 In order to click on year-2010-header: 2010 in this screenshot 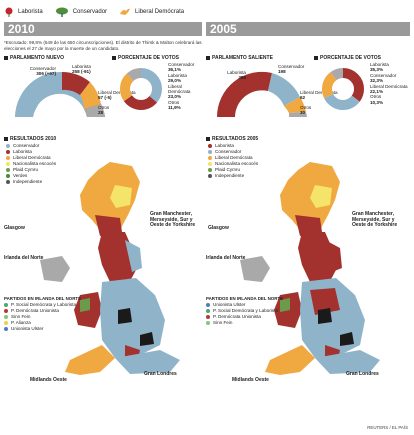, I will do `click(103, 29)`.